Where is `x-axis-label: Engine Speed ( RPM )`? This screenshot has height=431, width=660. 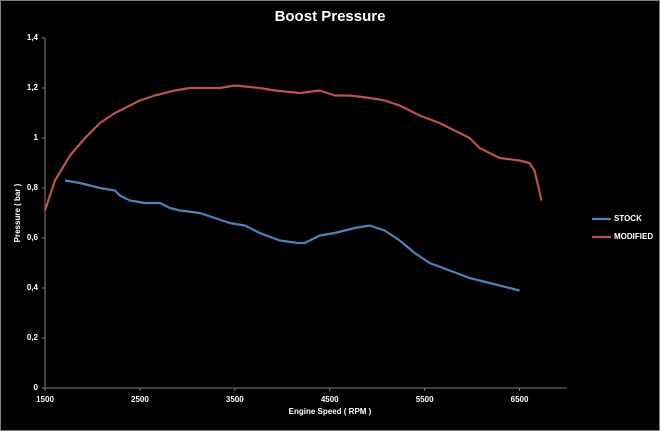 x-axis-label: Engine Speed ( RPM ) is located at coordinates (330, 411).